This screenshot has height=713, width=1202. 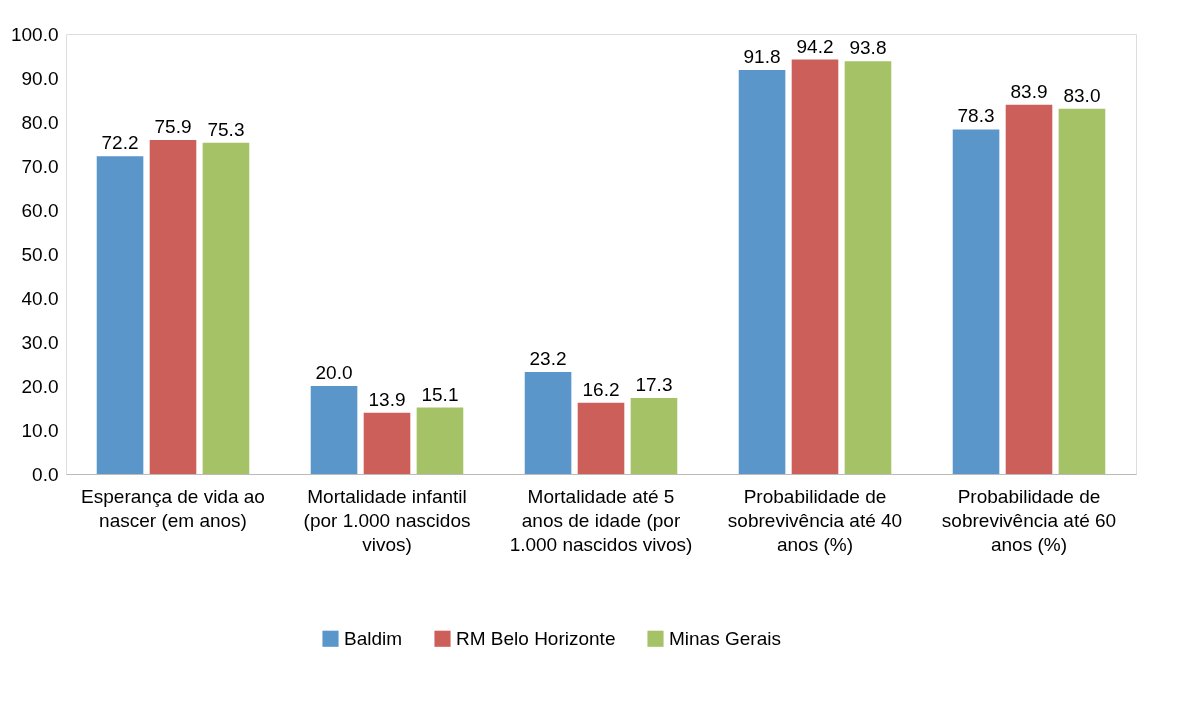 What do you see at coordinates (387, 520) in the screenshot?
I see `x-tick-label: Mortalidade infantil (por 1.000 nascidos vivos)` at bounding box center [387, 520].